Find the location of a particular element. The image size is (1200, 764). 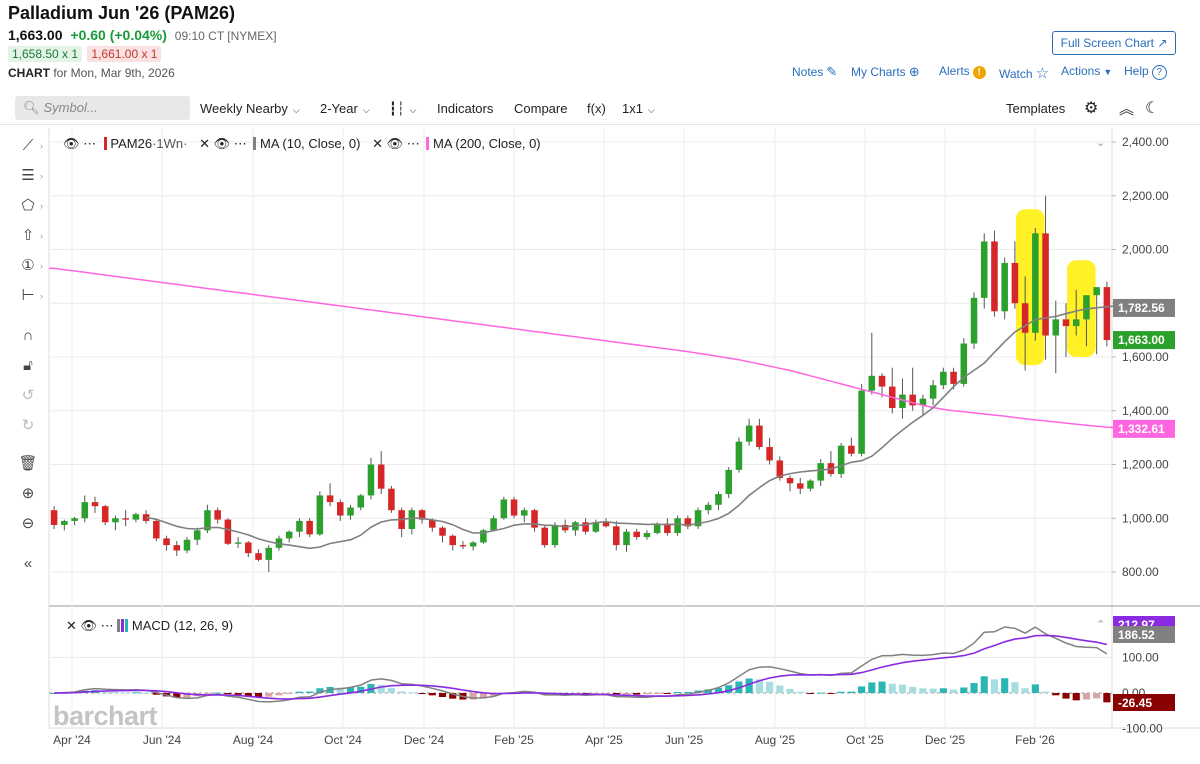

undo-icon: ↺ is located at coordinates (28, 395).